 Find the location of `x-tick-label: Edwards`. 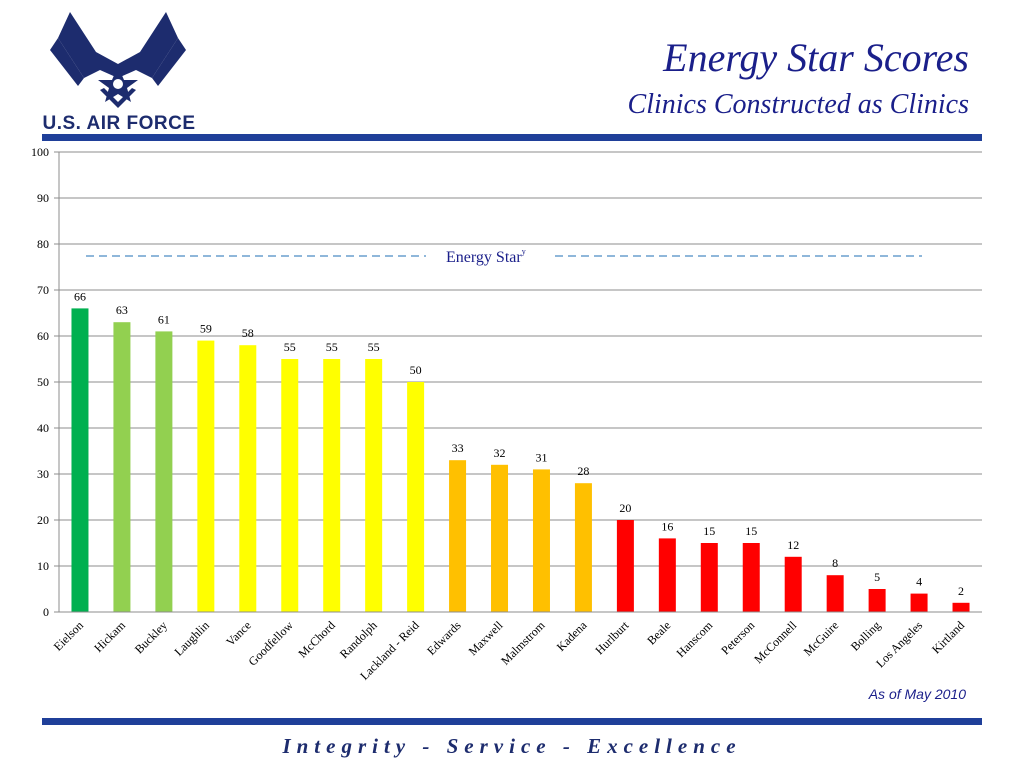

x-tick-label: Edwards is located at coordinates (444, 638).